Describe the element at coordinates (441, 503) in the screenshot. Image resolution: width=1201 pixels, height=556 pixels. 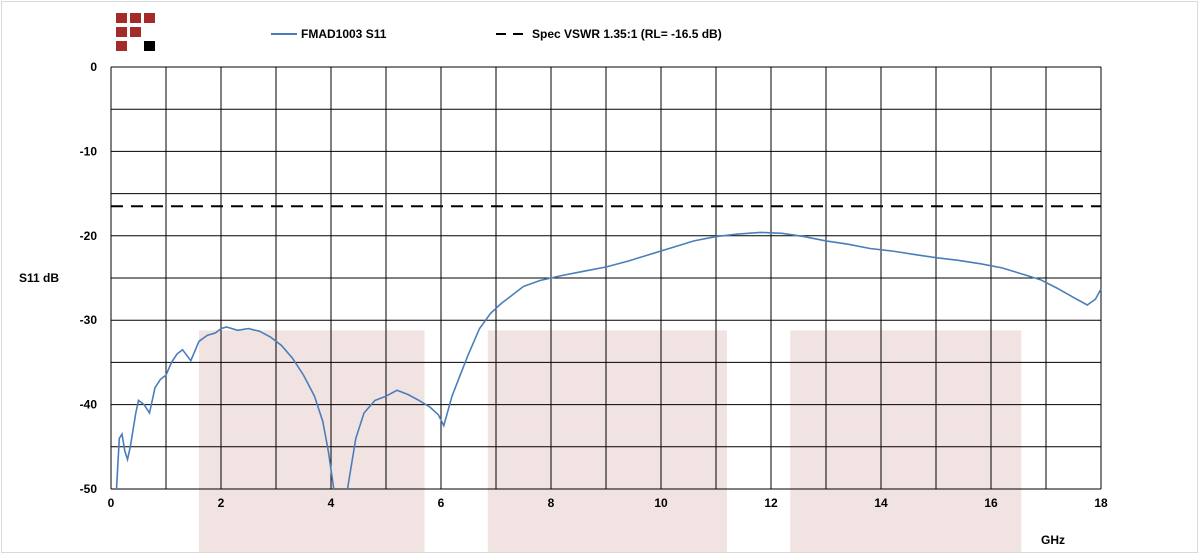
I see `x-tick-label: 6` at that location.